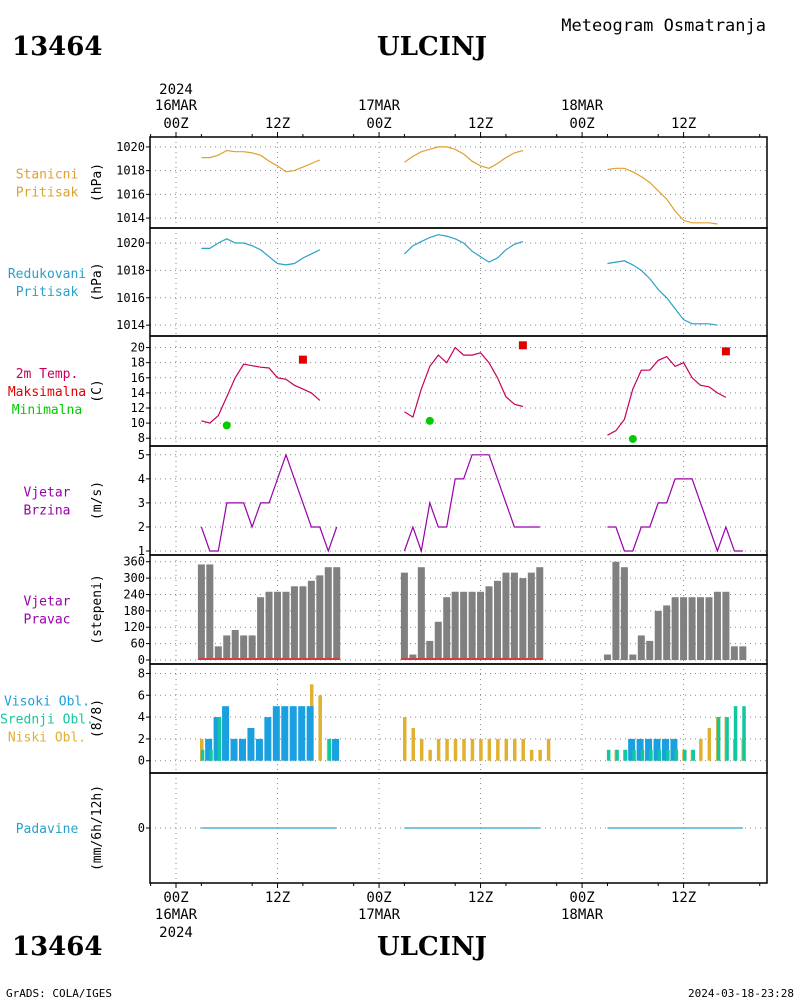 This screenshot has width=800, height=1000. What do you see at coordinates (138, 348) in the screenshot?
I see `y-tick-label: 20` at bounding box center [138, 348].